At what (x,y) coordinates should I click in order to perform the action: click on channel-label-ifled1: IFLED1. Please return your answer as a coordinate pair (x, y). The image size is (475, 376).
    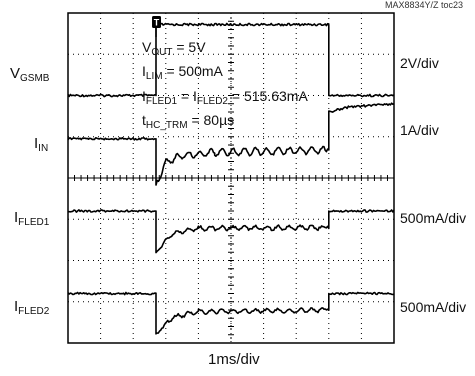
    Looking at the image, I should click on (32, 218).